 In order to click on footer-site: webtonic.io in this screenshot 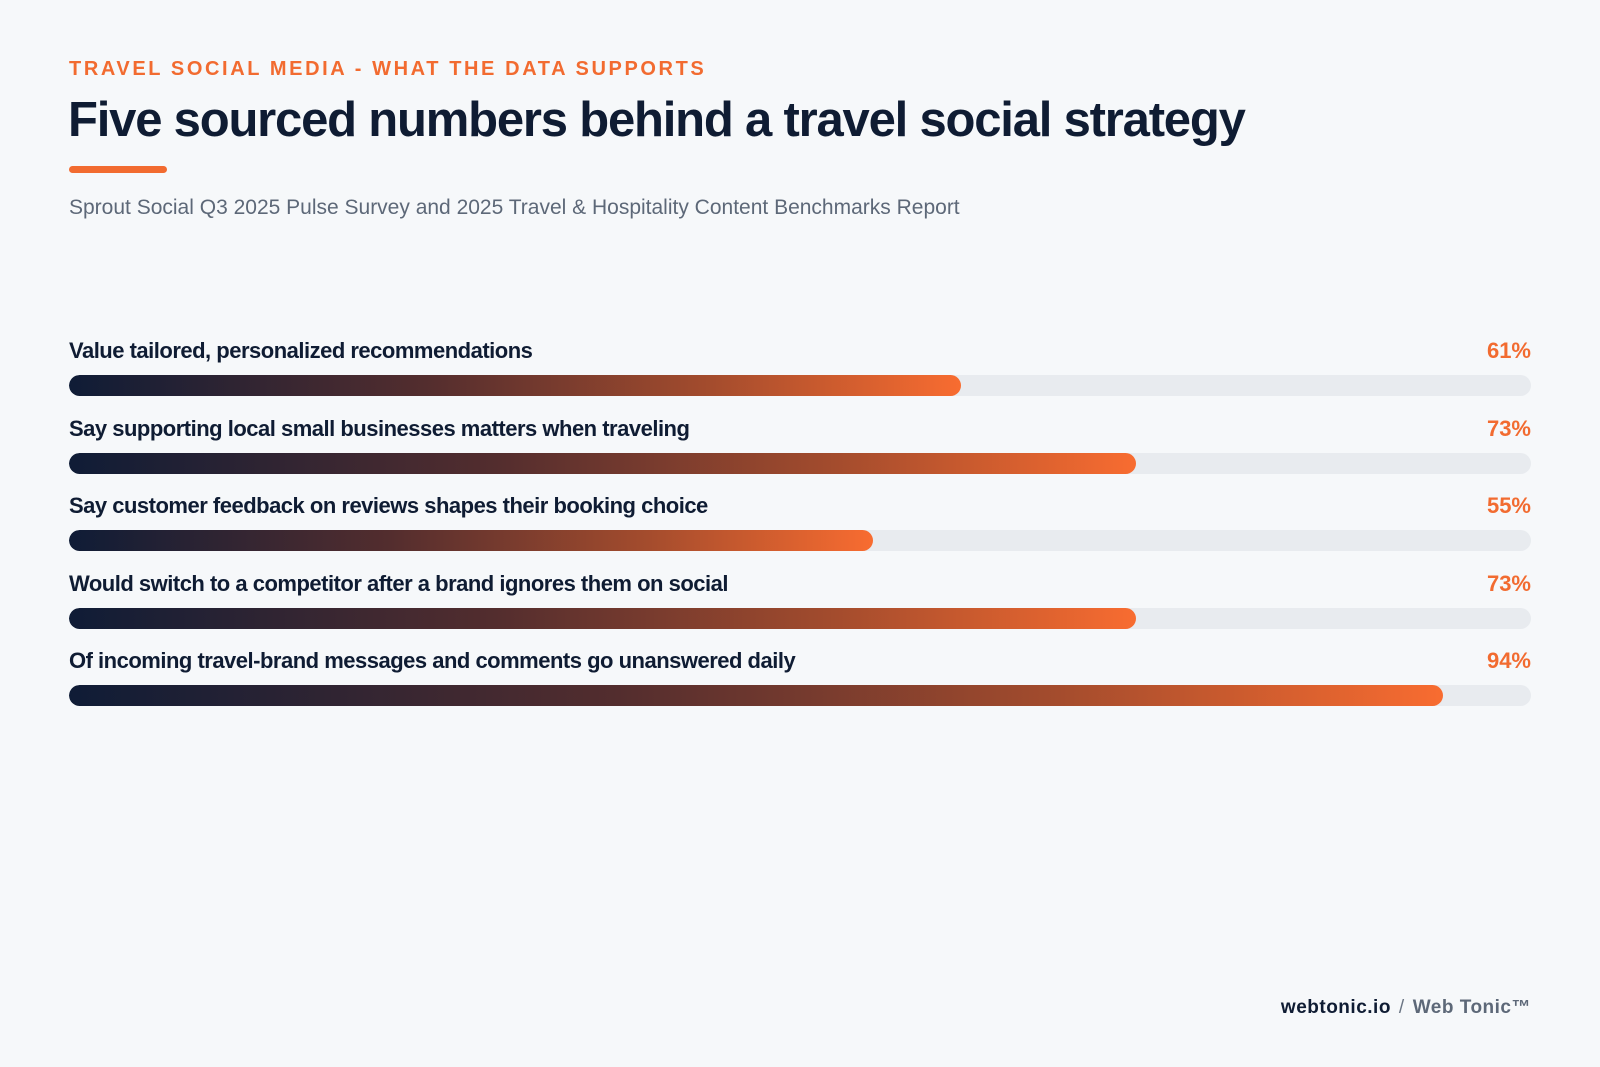, I will do `click(1335, 1007)`.